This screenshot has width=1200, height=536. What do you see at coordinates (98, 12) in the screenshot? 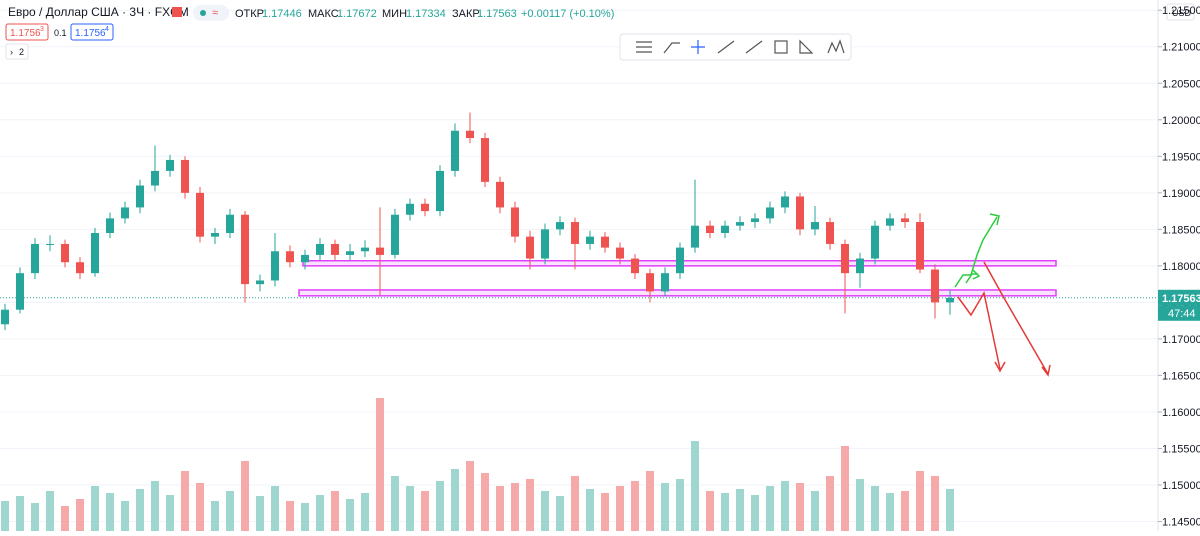
I see `symbol: Евро / Доллар США · 3Ч · FXCM` at bounding box center [98, 12].